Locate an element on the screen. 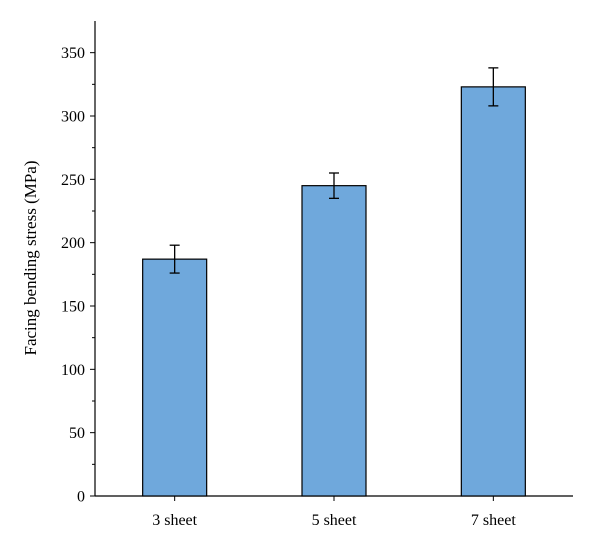  x-axis: 3 sheet 5 sheet 7 sheet is located at coordinates (334, 512).